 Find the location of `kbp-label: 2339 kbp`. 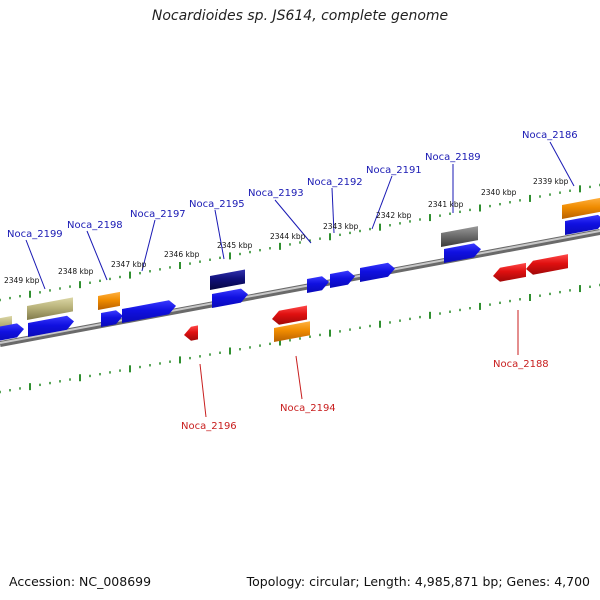

kbp-label: 2339 kbp is located at coordinates (551, 181).